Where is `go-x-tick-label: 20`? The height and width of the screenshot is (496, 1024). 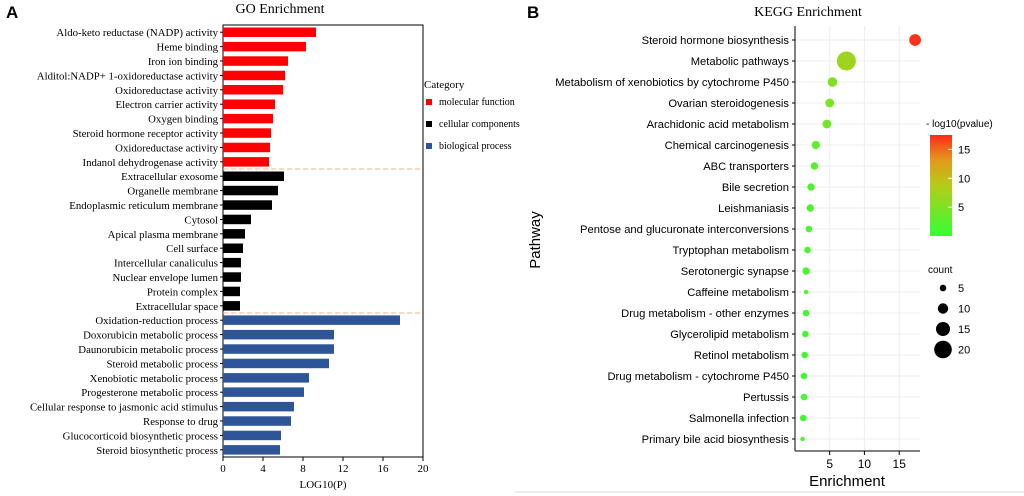
go-x-tick-label: 20 is located at coordinates (424, 469).